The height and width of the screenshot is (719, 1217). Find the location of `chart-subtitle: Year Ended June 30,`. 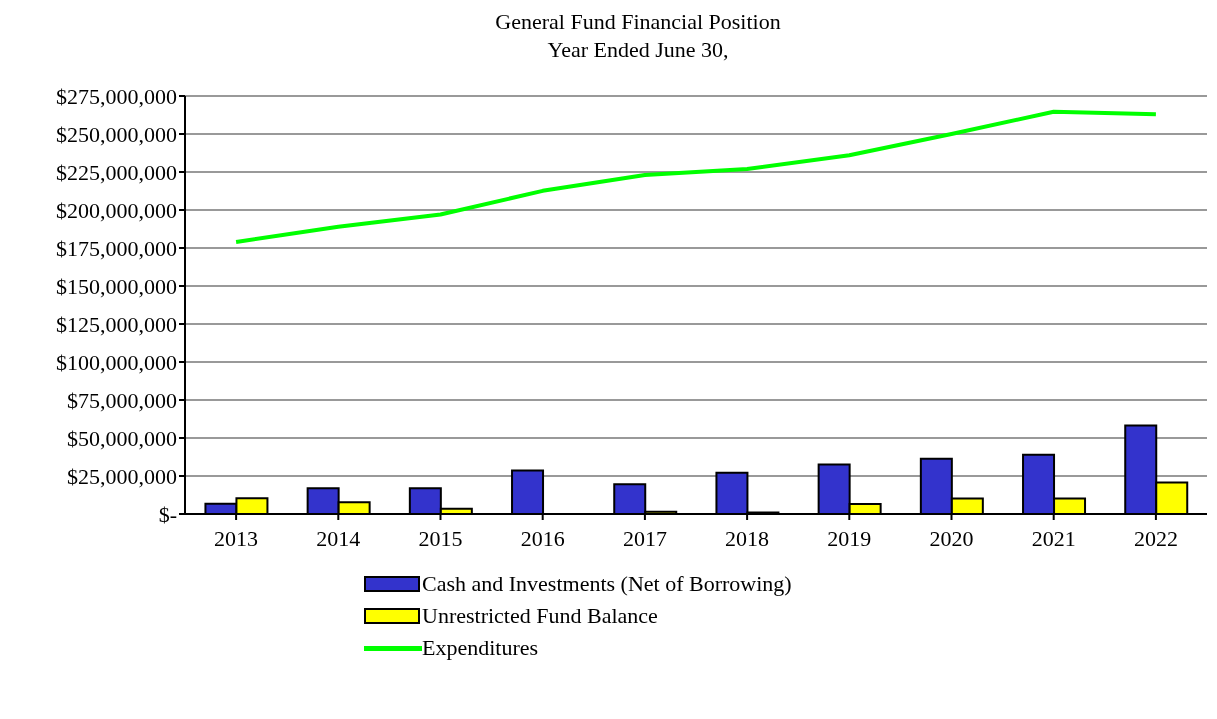

chart-subtitle: Year Ended June 30, is located at coordinates (638, 50).